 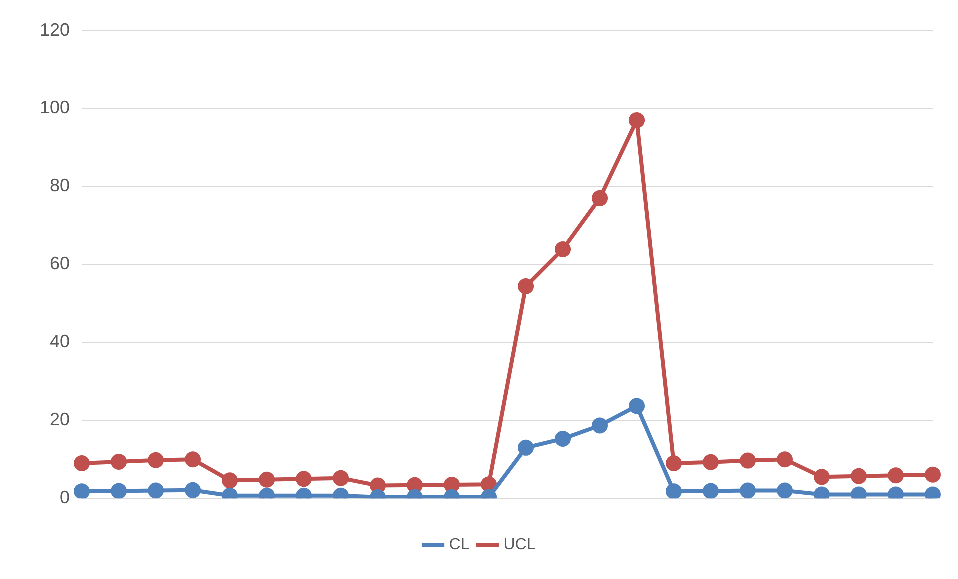 What do you see at coordinates (520, 545) in the screenshot?
I see `legend-label: UCL` at bounding box center [520, 545].